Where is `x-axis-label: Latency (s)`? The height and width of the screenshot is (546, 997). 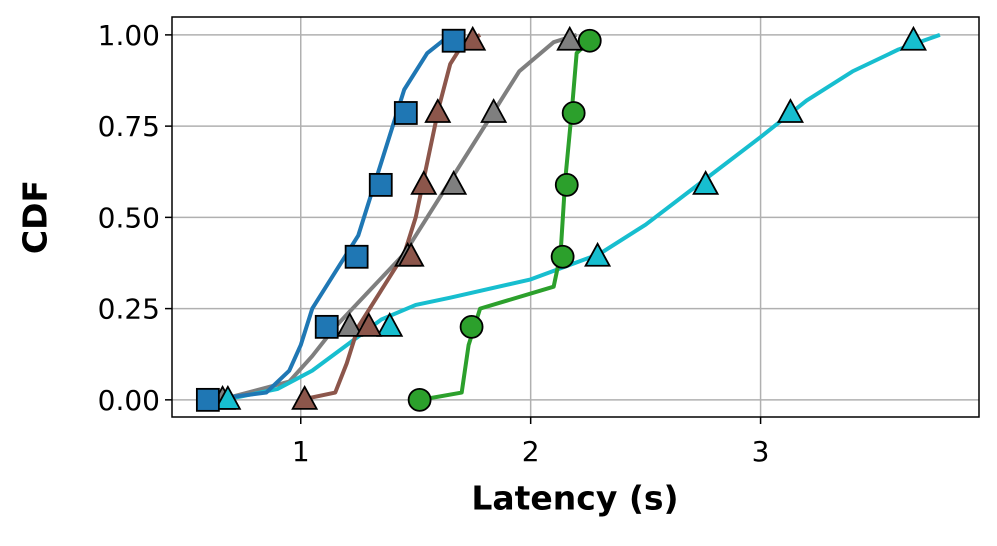
x-axis-label: Latency (s) is located at coordinates (574, 498).